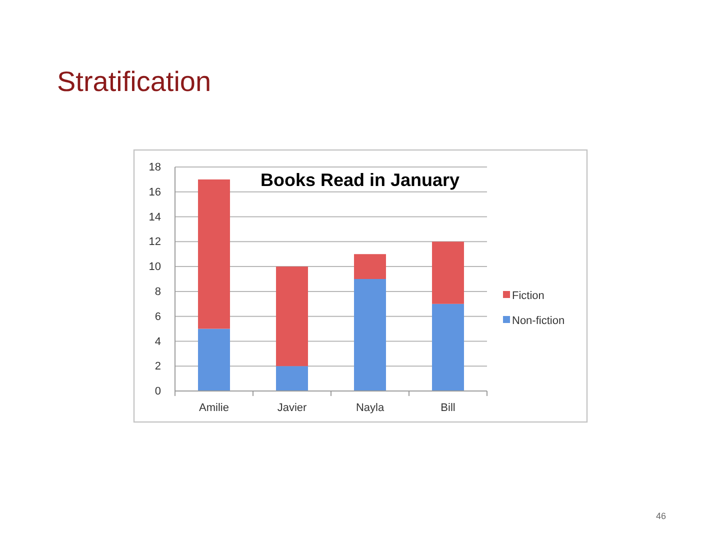 This screenshot has width=720, height=540. What do you see at coordinates (292, 408) in the screenshot?
I see `x-tick-label: Javier` at bounding box center [292, 408].